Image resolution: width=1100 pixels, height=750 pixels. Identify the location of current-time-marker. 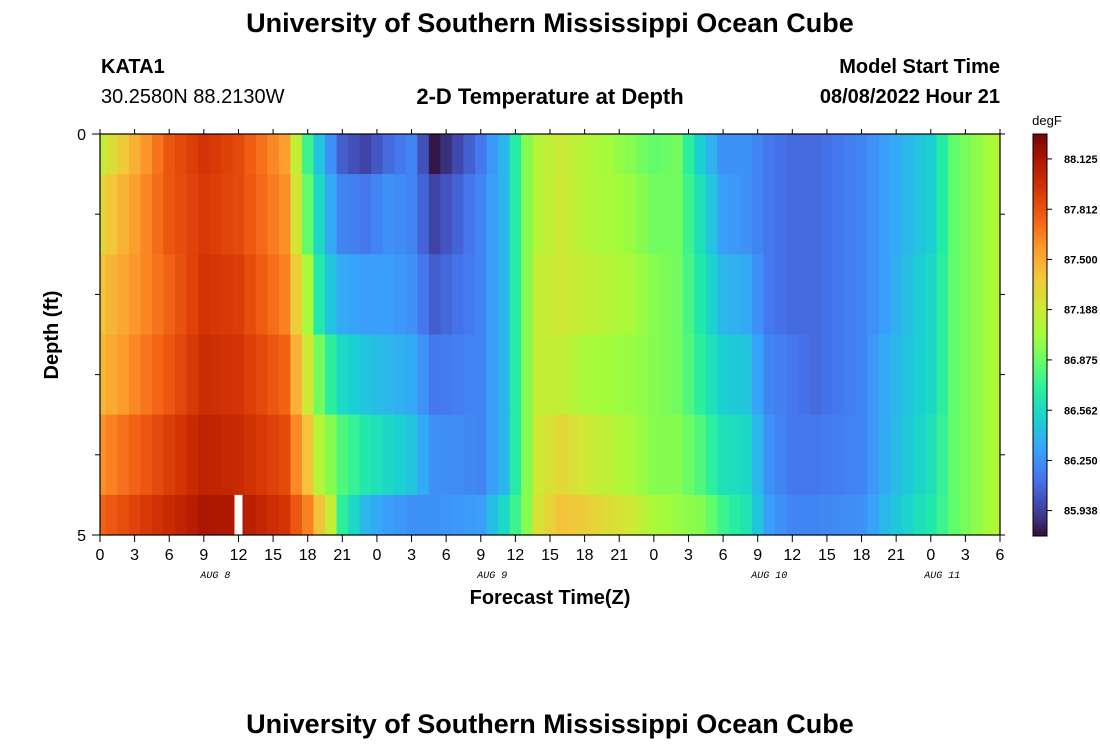
(238, 514).